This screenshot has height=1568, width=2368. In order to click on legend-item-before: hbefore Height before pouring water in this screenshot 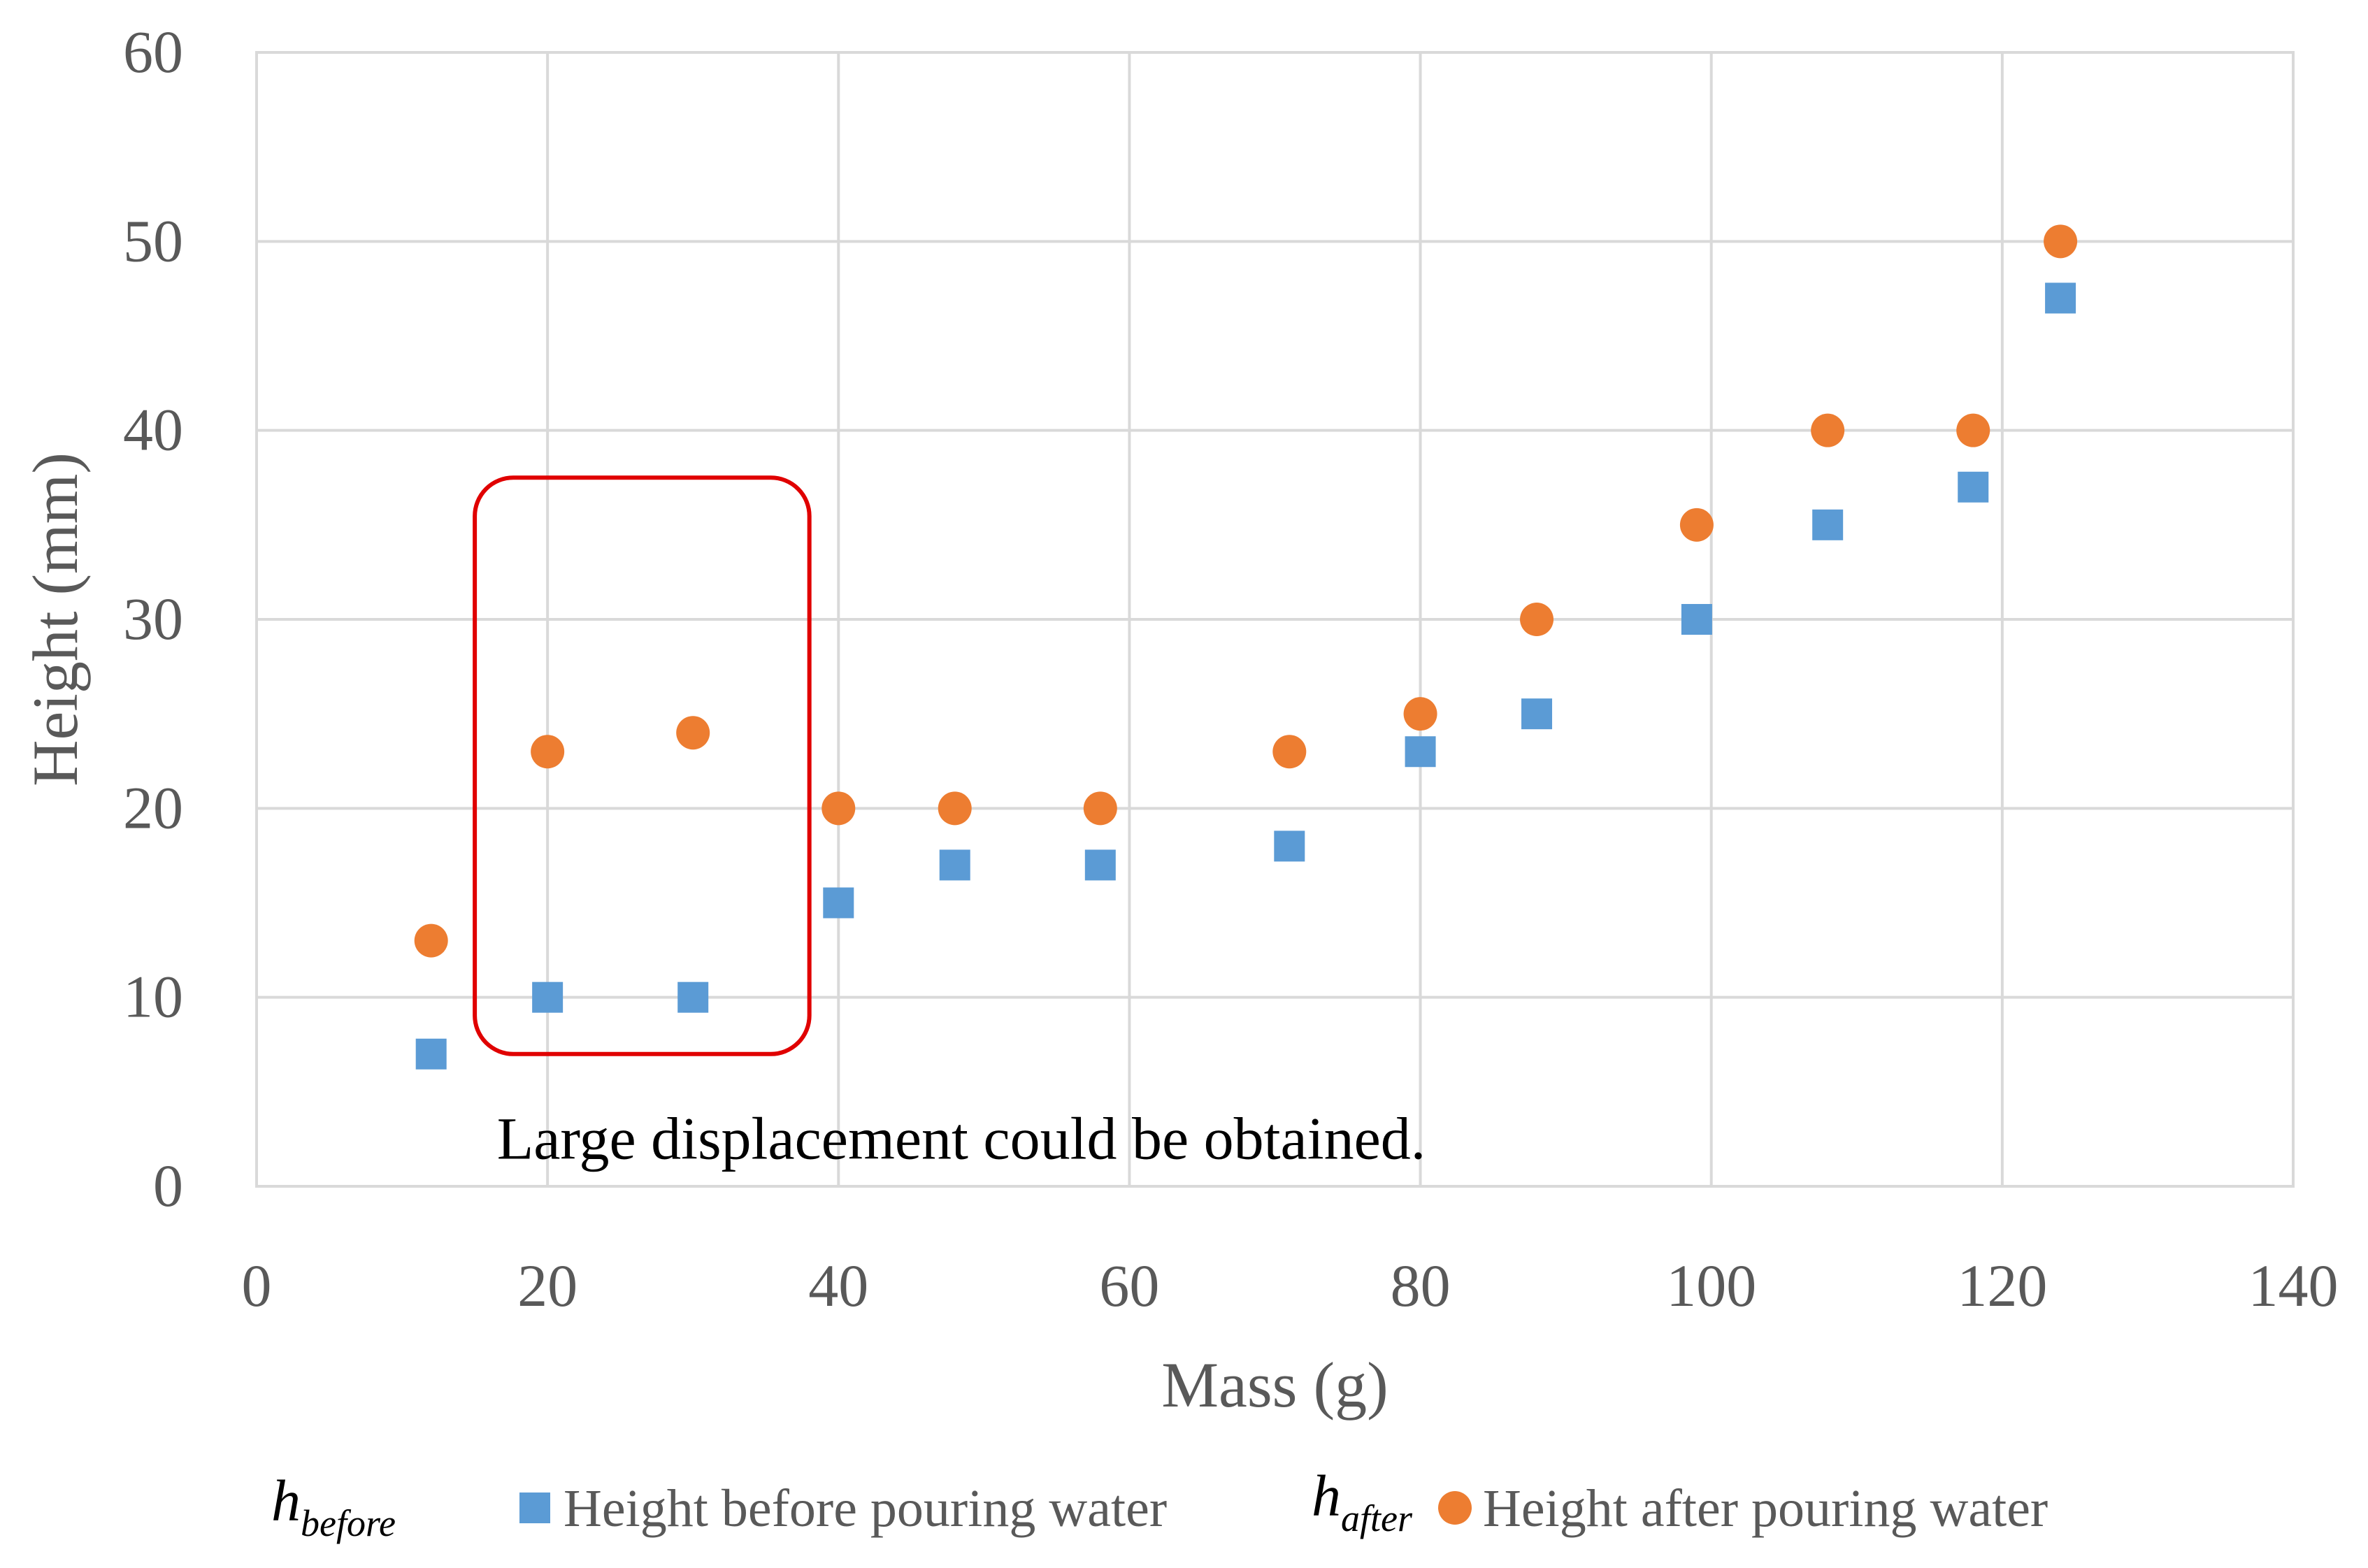, I will do `click(719, 1506)`.